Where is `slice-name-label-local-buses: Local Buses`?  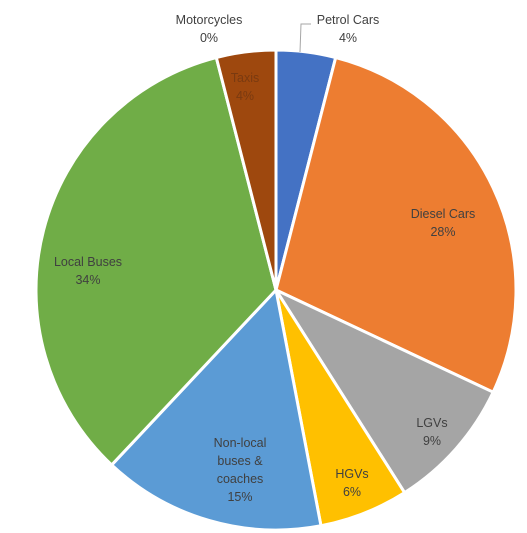
slice-name-label-local-buses: Local Buses is located at coordinates (88, 262).